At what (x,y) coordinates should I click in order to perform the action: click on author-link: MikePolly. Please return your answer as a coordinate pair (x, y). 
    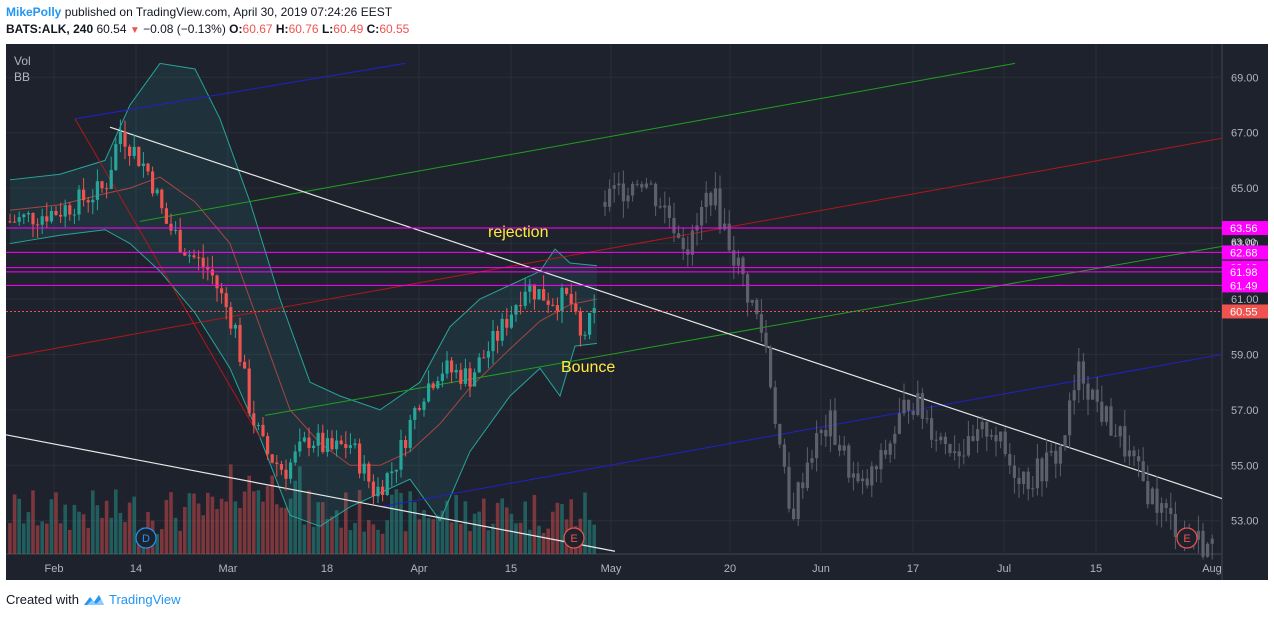
    Looking at the image, I should click on (34, 12).